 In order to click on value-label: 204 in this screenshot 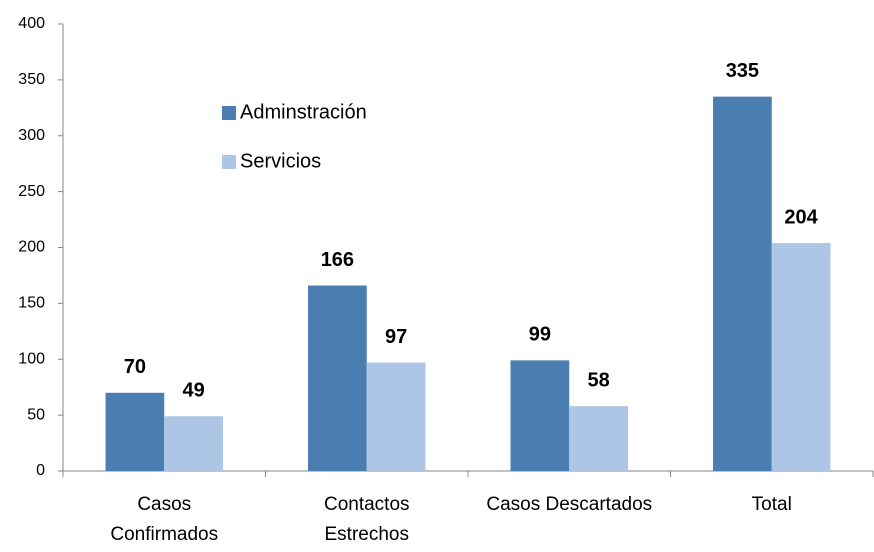, I will do `click(801, 217)`.